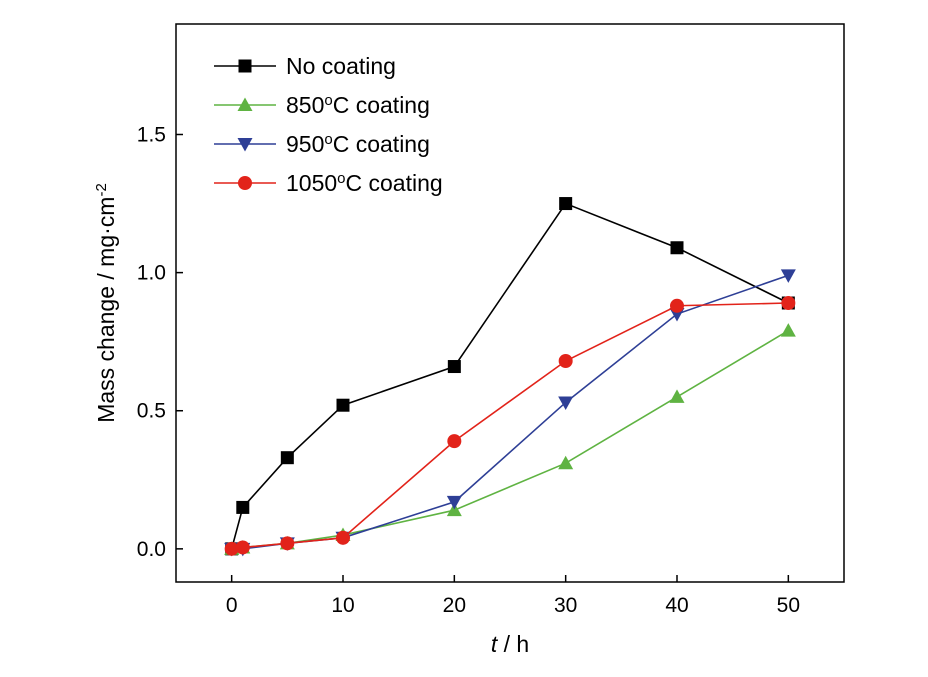 The width and height of the screenshot is (928, 677). What do you see at coordinates (513, 644) in the screenshot?
I see `x-axis-label-unit: / h` at bounding box center [513, 644].